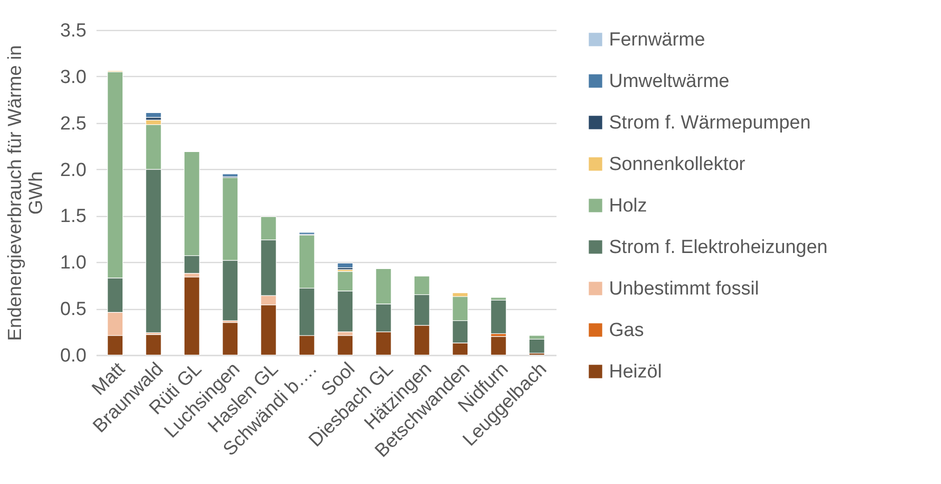 This screenshot has height=484, width=941. What do you see at coordinates (657, 40) in the screenshot?
I see `legend-label: Fernwärme` at bounding box center [657, 40].